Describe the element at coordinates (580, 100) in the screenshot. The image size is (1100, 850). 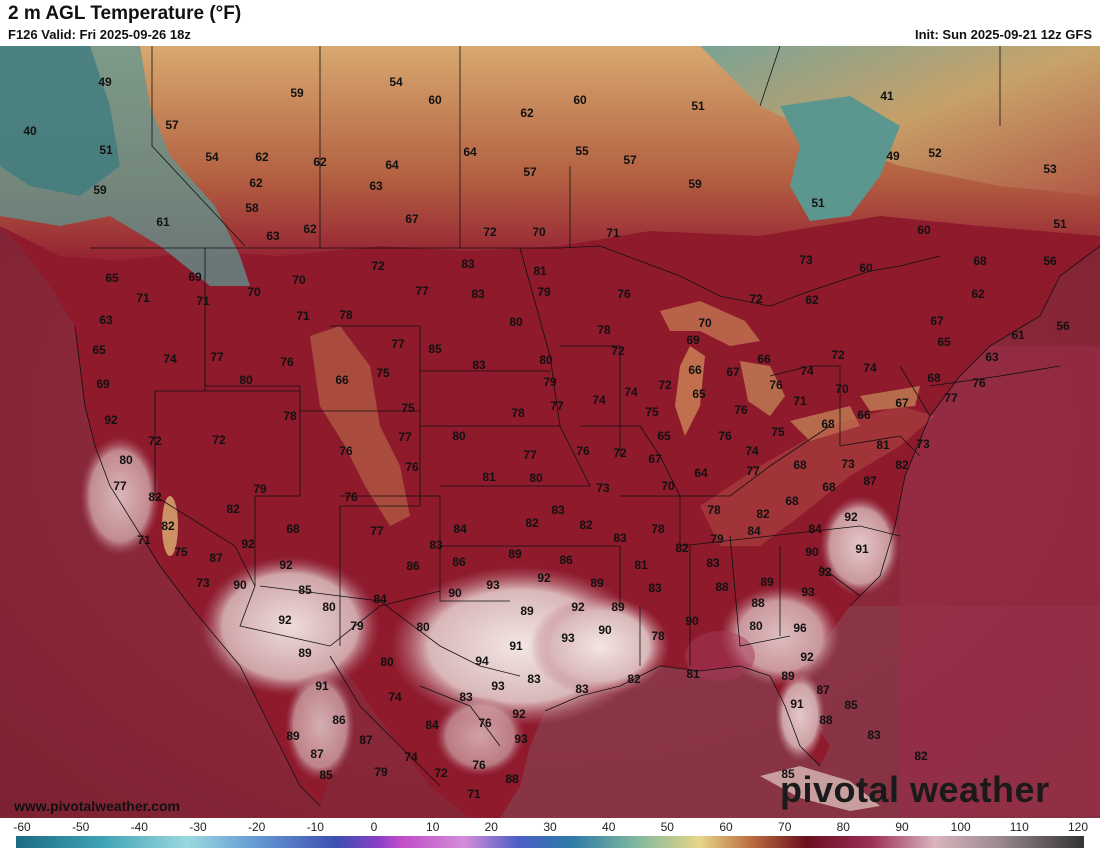
I see `temperature-value: 60` at that location.